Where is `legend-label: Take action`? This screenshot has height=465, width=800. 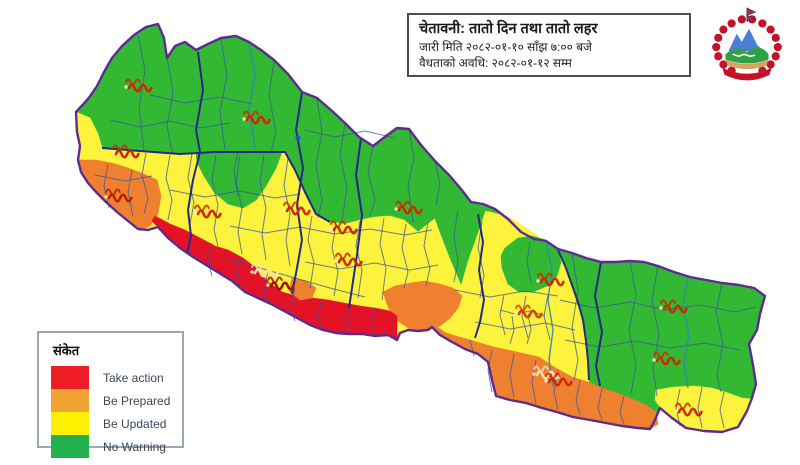 legend-label: Take action is located at coordinates (133, 377).